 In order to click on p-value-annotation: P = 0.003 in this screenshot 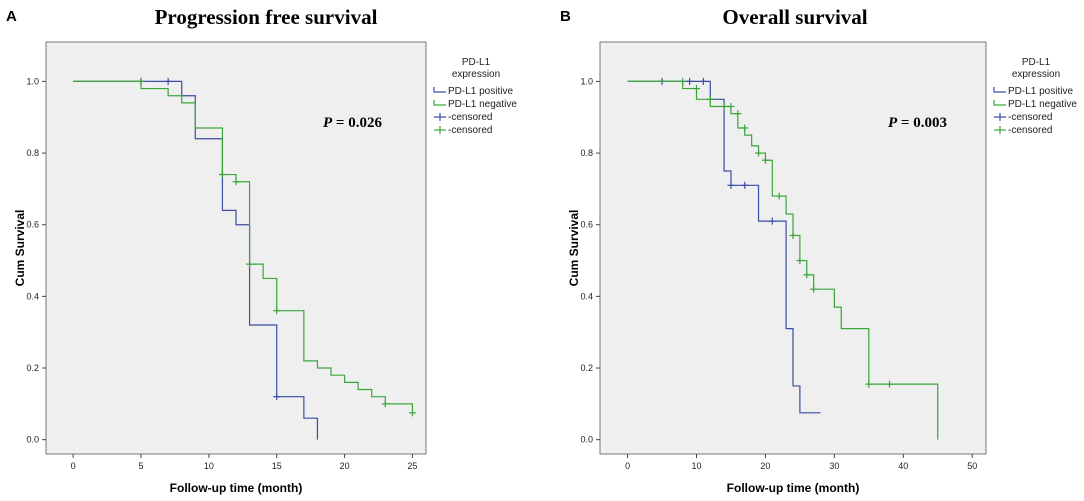, I will do `click(917, 123)`.